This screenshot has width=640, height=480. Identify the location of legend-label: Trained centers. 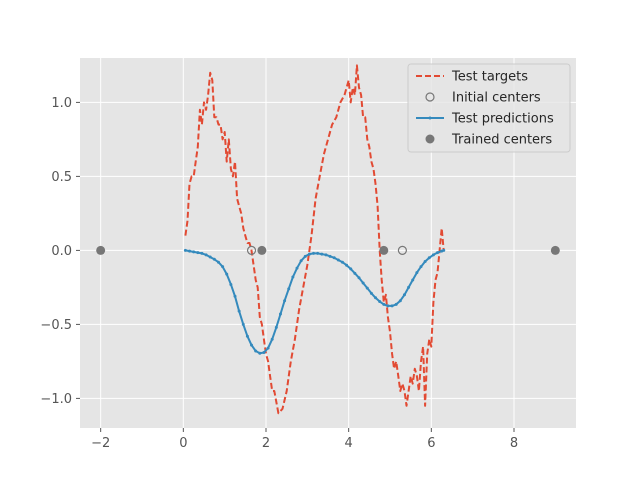
(501, 140).